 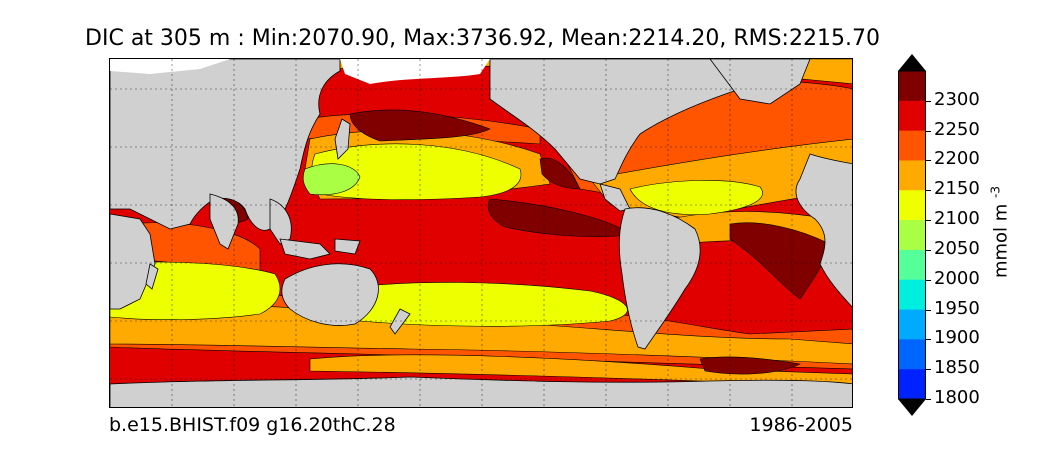 I want to click on landmass-south-america, so click(x=659, y=278).